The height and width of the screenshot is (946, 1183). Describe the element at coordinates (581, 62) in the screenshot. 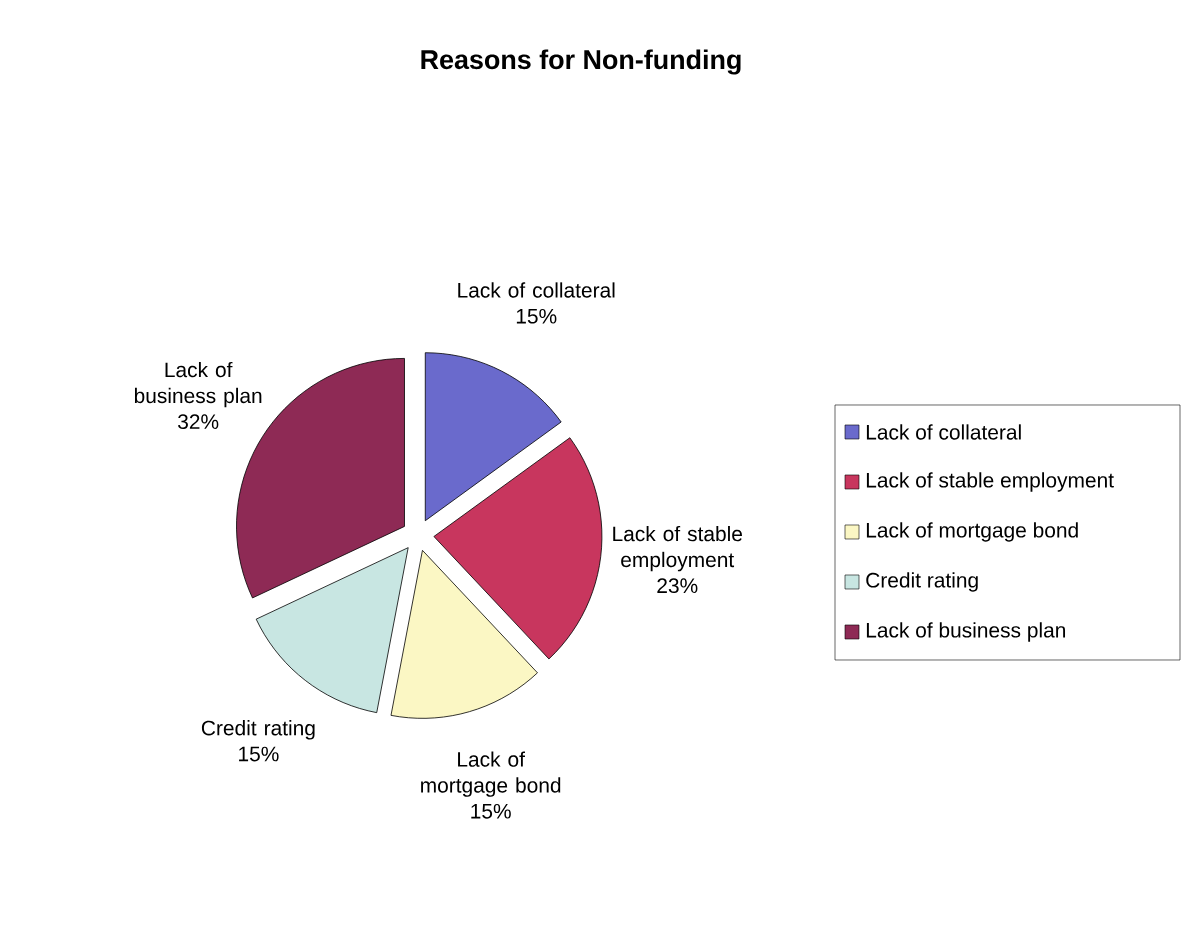

I see `chart-title: Reasons for Non-funding` at that location.